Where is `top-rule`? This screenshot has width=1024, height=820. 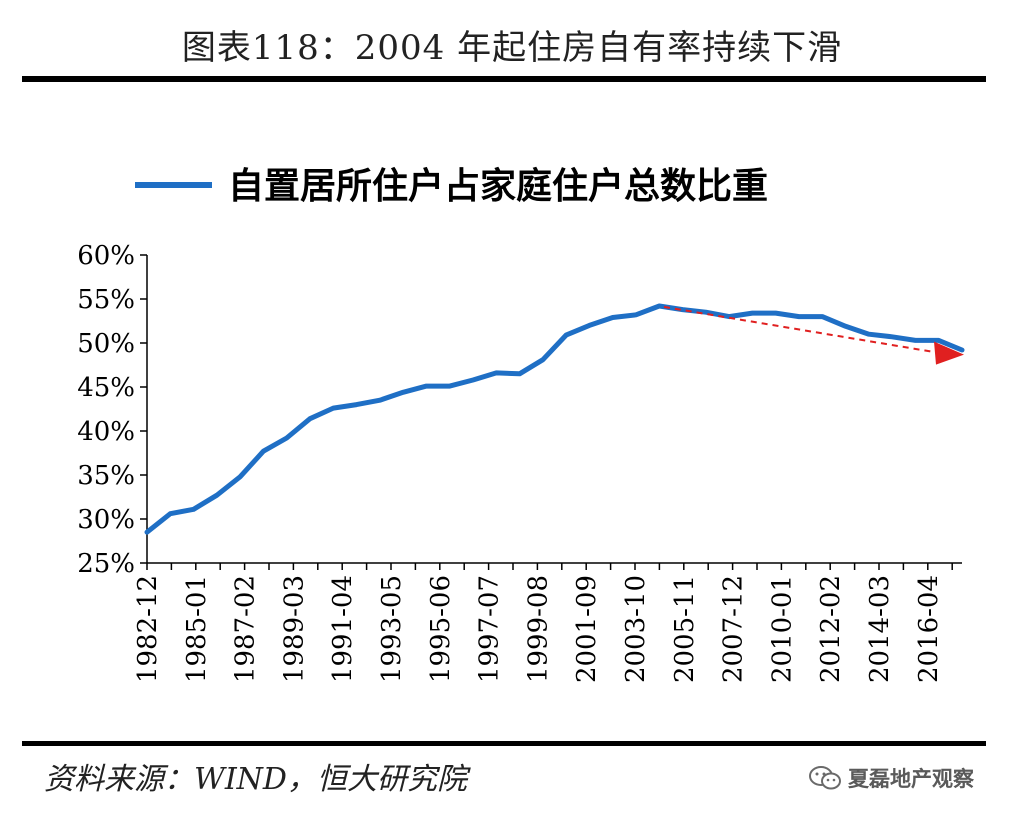
top-rule is located at coordinates (504, 79).